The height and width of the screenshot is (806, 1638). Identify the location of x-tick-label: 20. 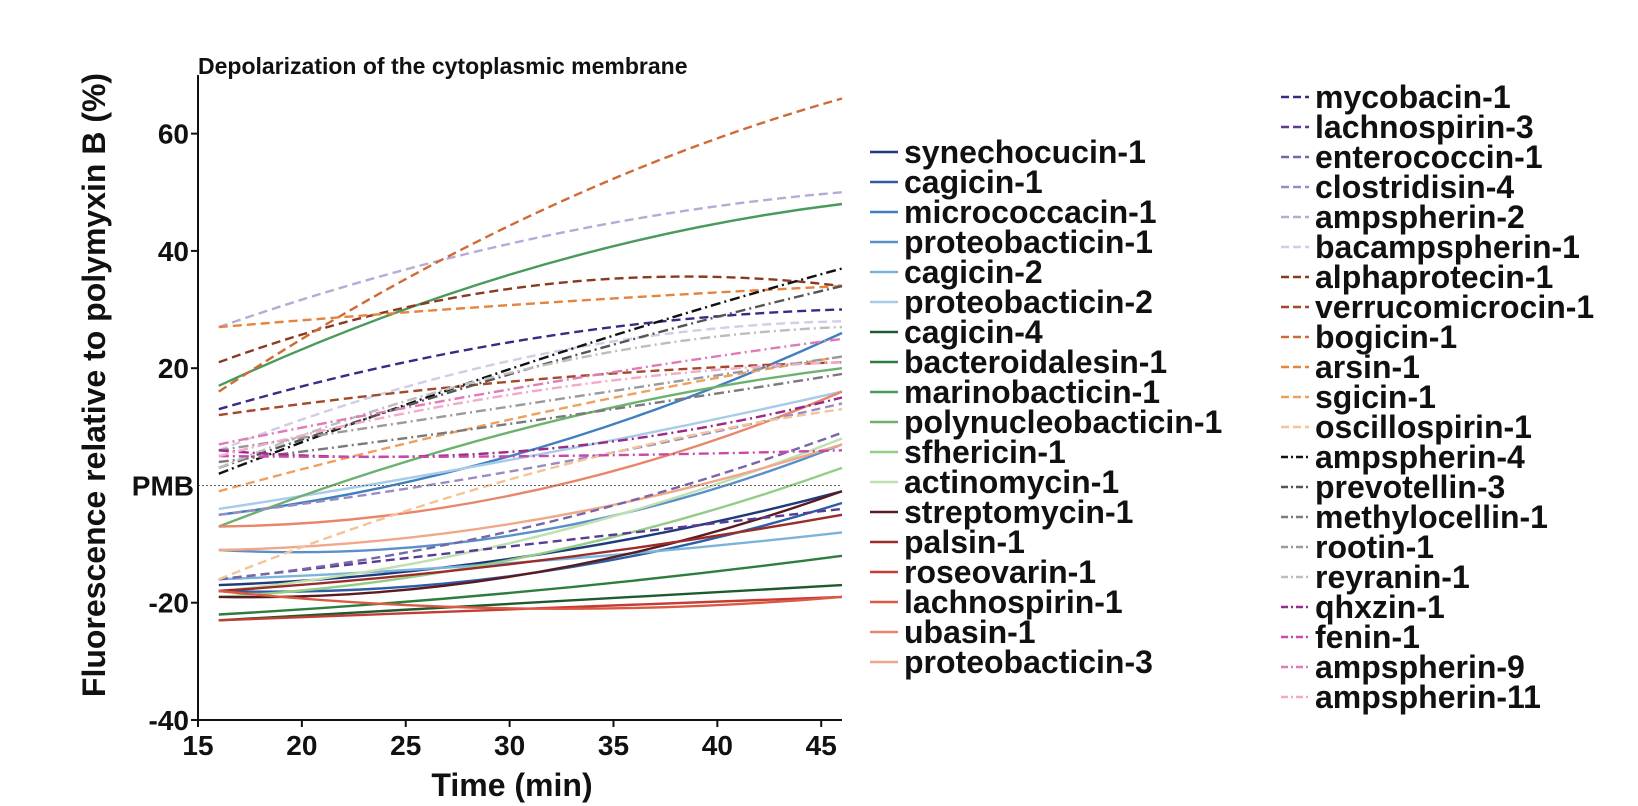
(301, 745).